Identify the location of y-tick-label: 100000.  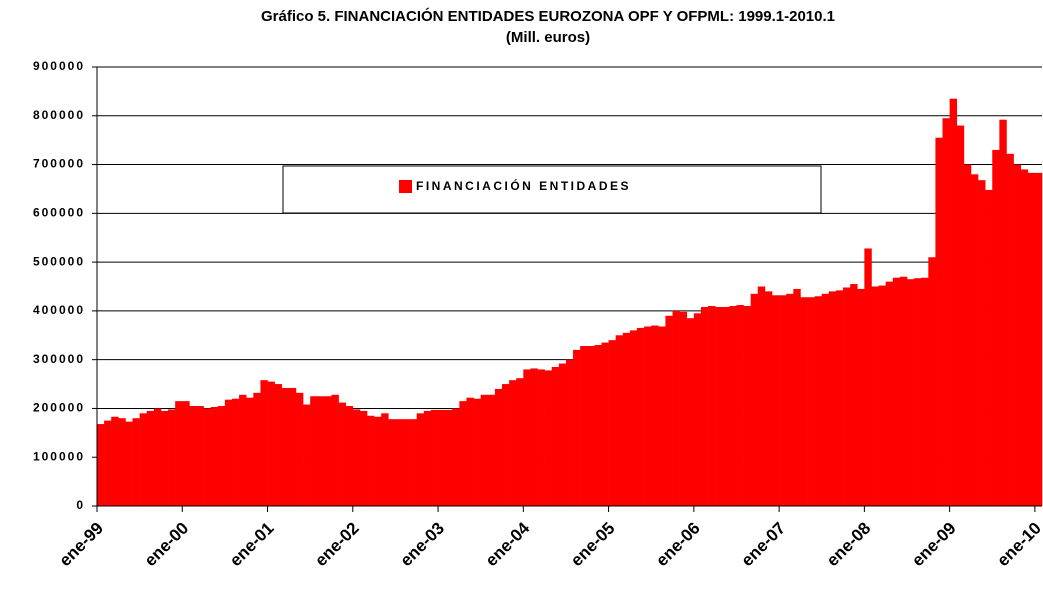
(59, 456).